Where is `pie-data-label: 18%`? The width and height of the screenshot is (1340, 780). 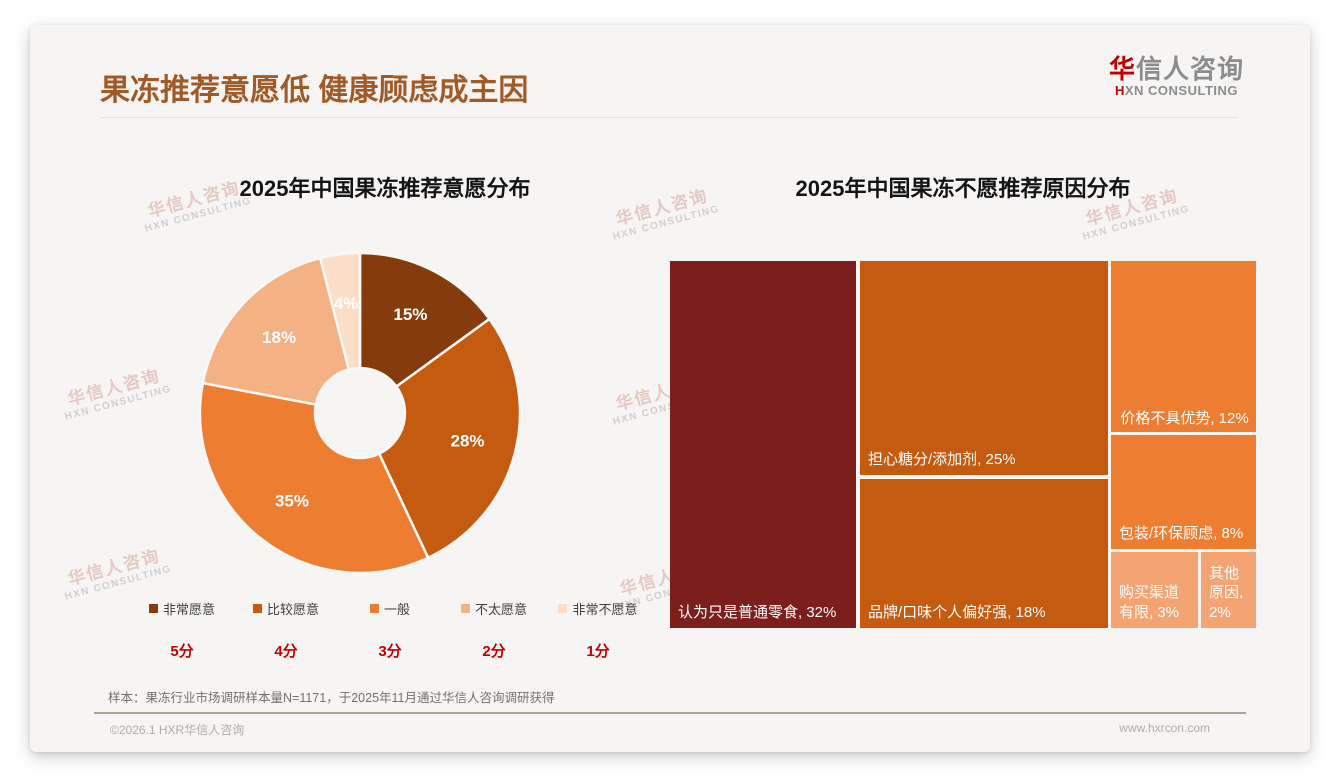 pie-data-label: 18% is located at coordinates (279, 337).